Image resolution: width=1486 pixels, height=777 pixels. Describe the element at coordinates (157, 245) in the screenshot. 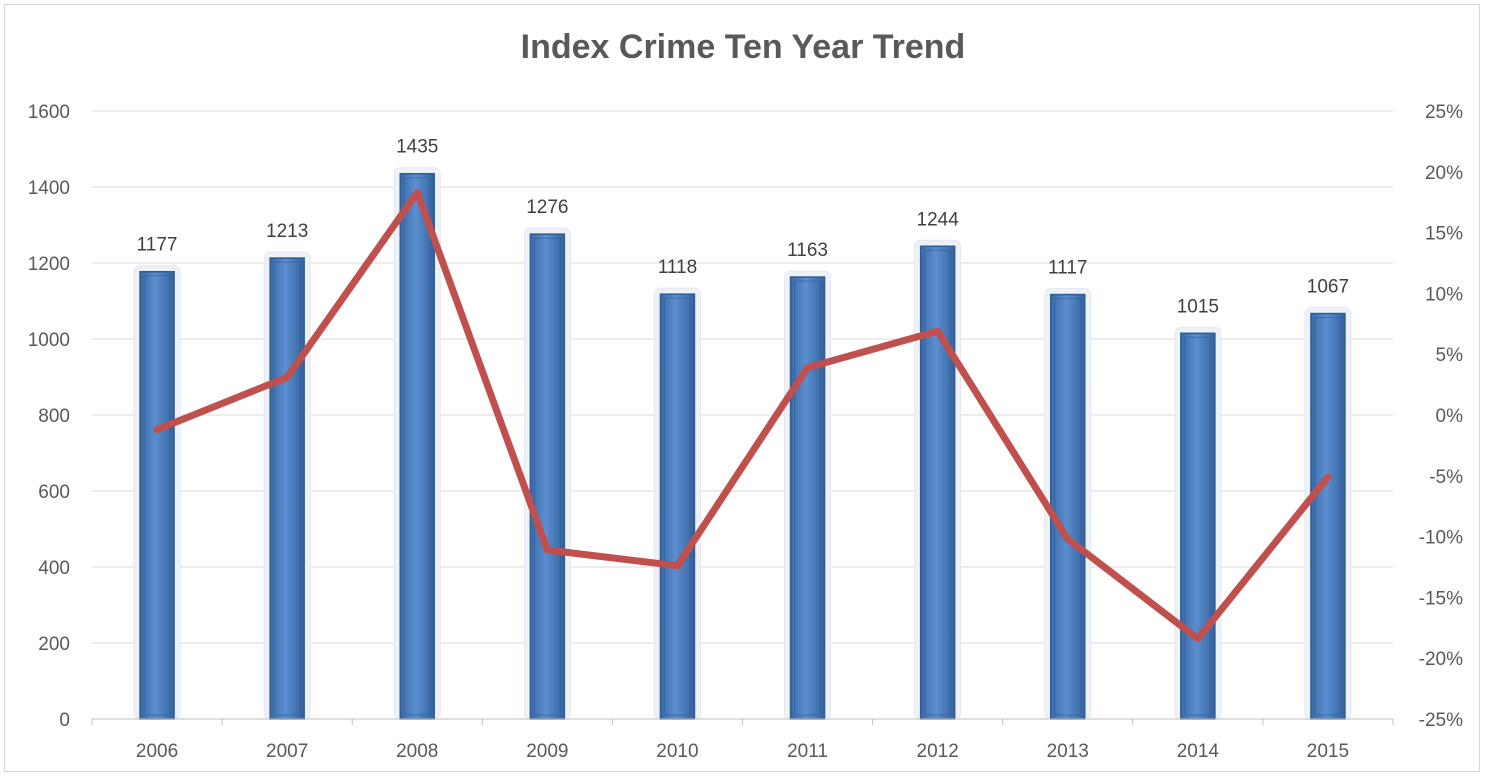

I see `bar-data-label: 1177` at that location.